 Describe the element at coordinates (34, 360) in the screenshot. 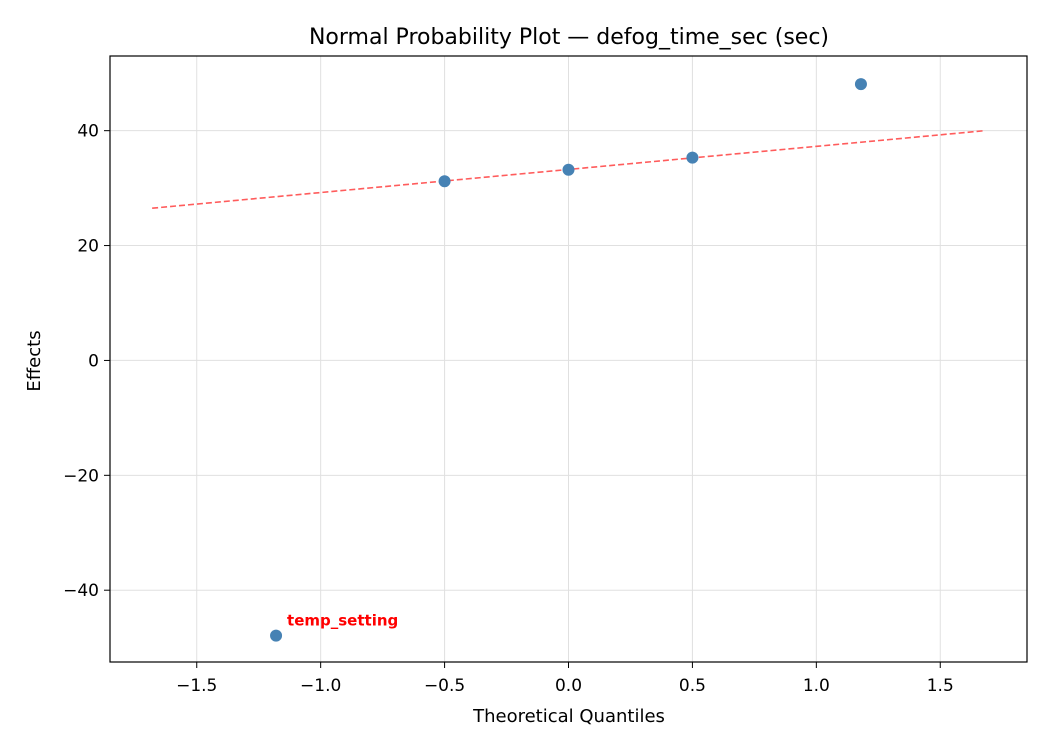

I see `y-axis-label: Effects` at that location.